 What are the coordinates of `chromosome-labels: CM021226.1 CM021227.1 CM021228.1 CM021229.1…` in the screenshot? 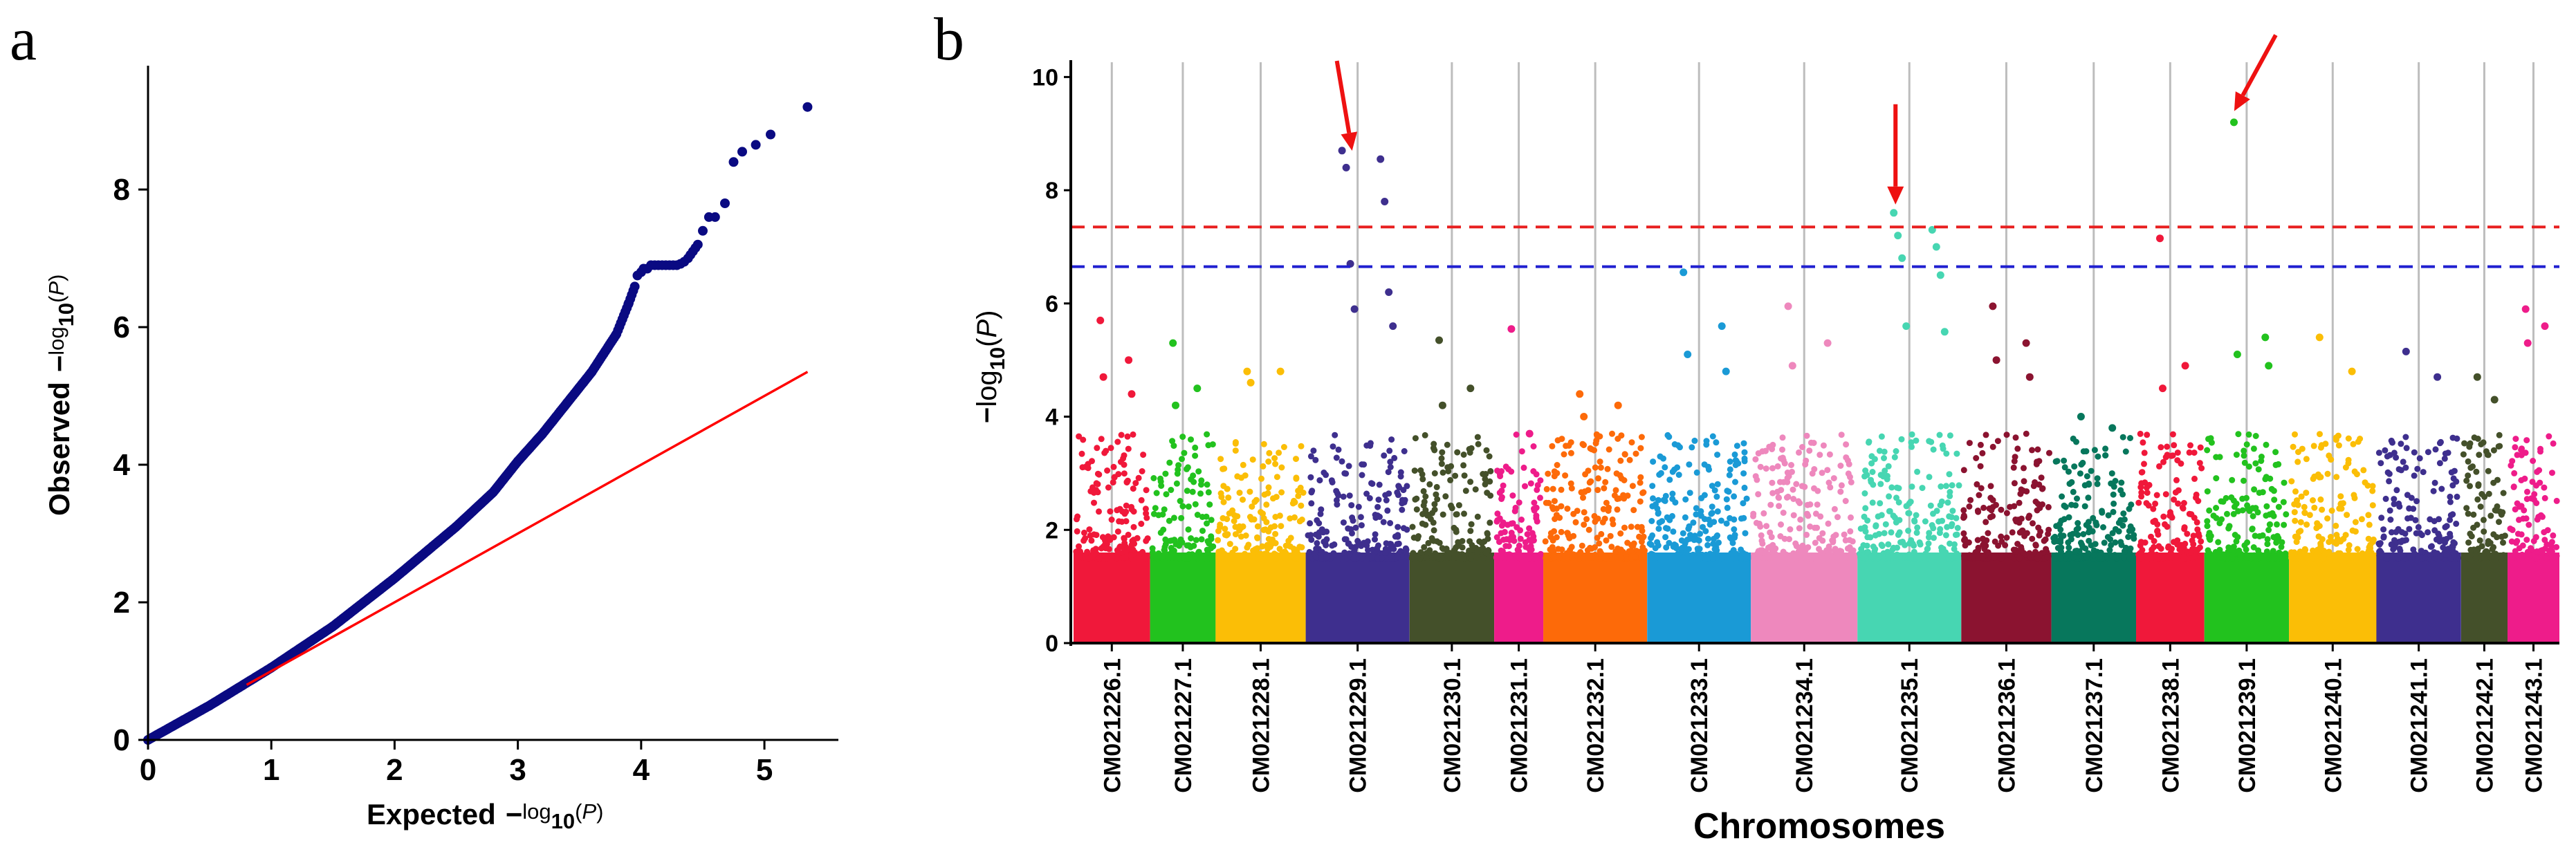 It's located at (1823, 718).